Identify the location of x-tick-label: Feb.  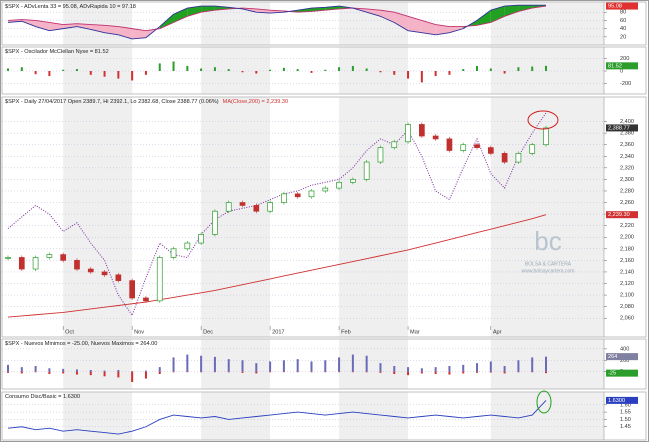
(346, 332).